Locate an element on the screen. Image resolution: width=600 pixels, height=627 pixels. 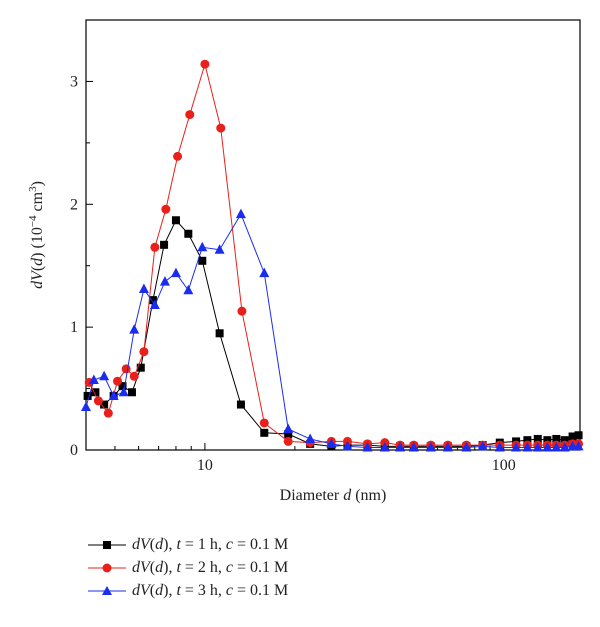
y-tick-label: 2 is located at coordinates (74, 204).